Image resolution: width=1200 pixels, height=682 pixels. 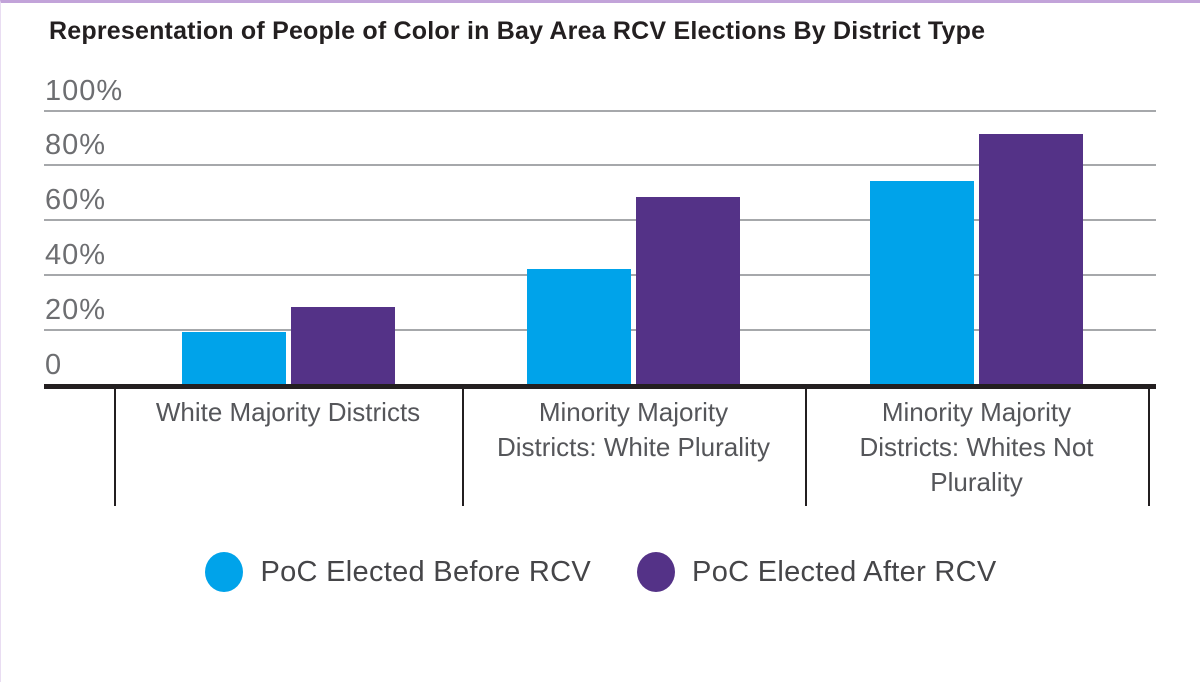 What do you see at coordinates (224, 572) in the screenshot?
I see `legend-swatch-before-rcv` at bounding box center [224, 572].